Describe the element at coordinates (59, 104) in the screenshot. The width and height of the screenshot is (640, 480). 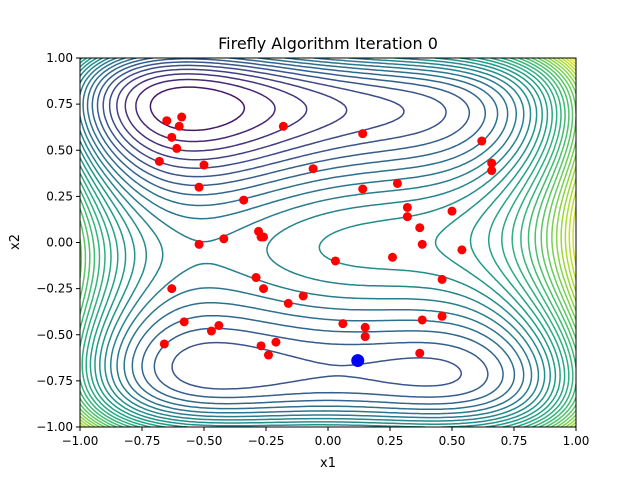
I see `y-tick-label: 0.75` at that location.